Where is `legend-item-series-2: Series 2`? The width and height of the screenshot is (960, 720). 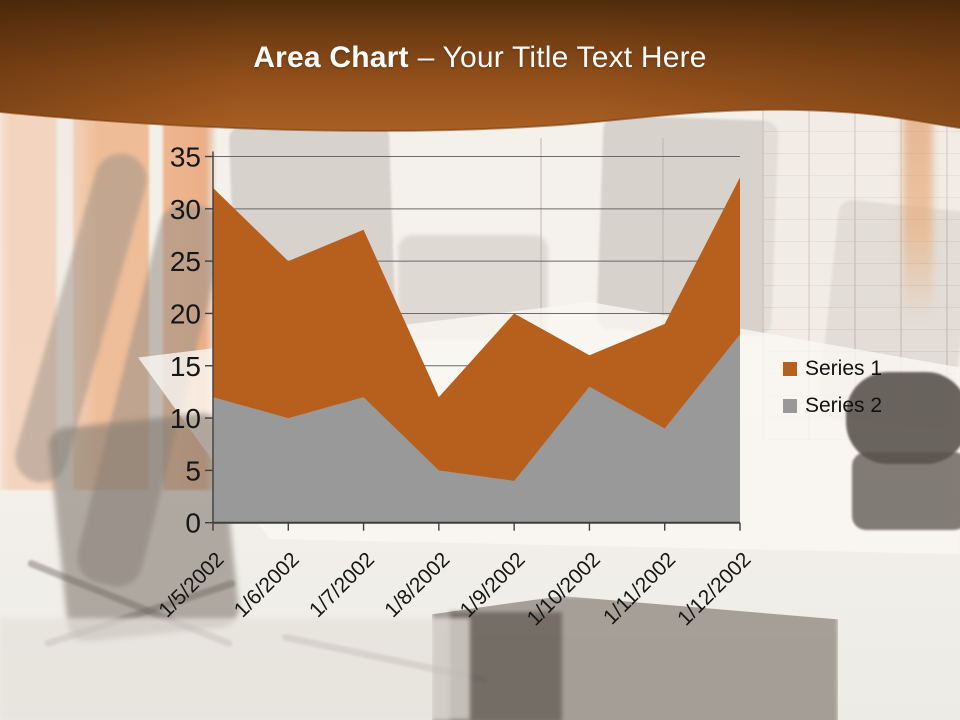 legend-item-series-2: Series 2 is located at coordinates (832, 406).